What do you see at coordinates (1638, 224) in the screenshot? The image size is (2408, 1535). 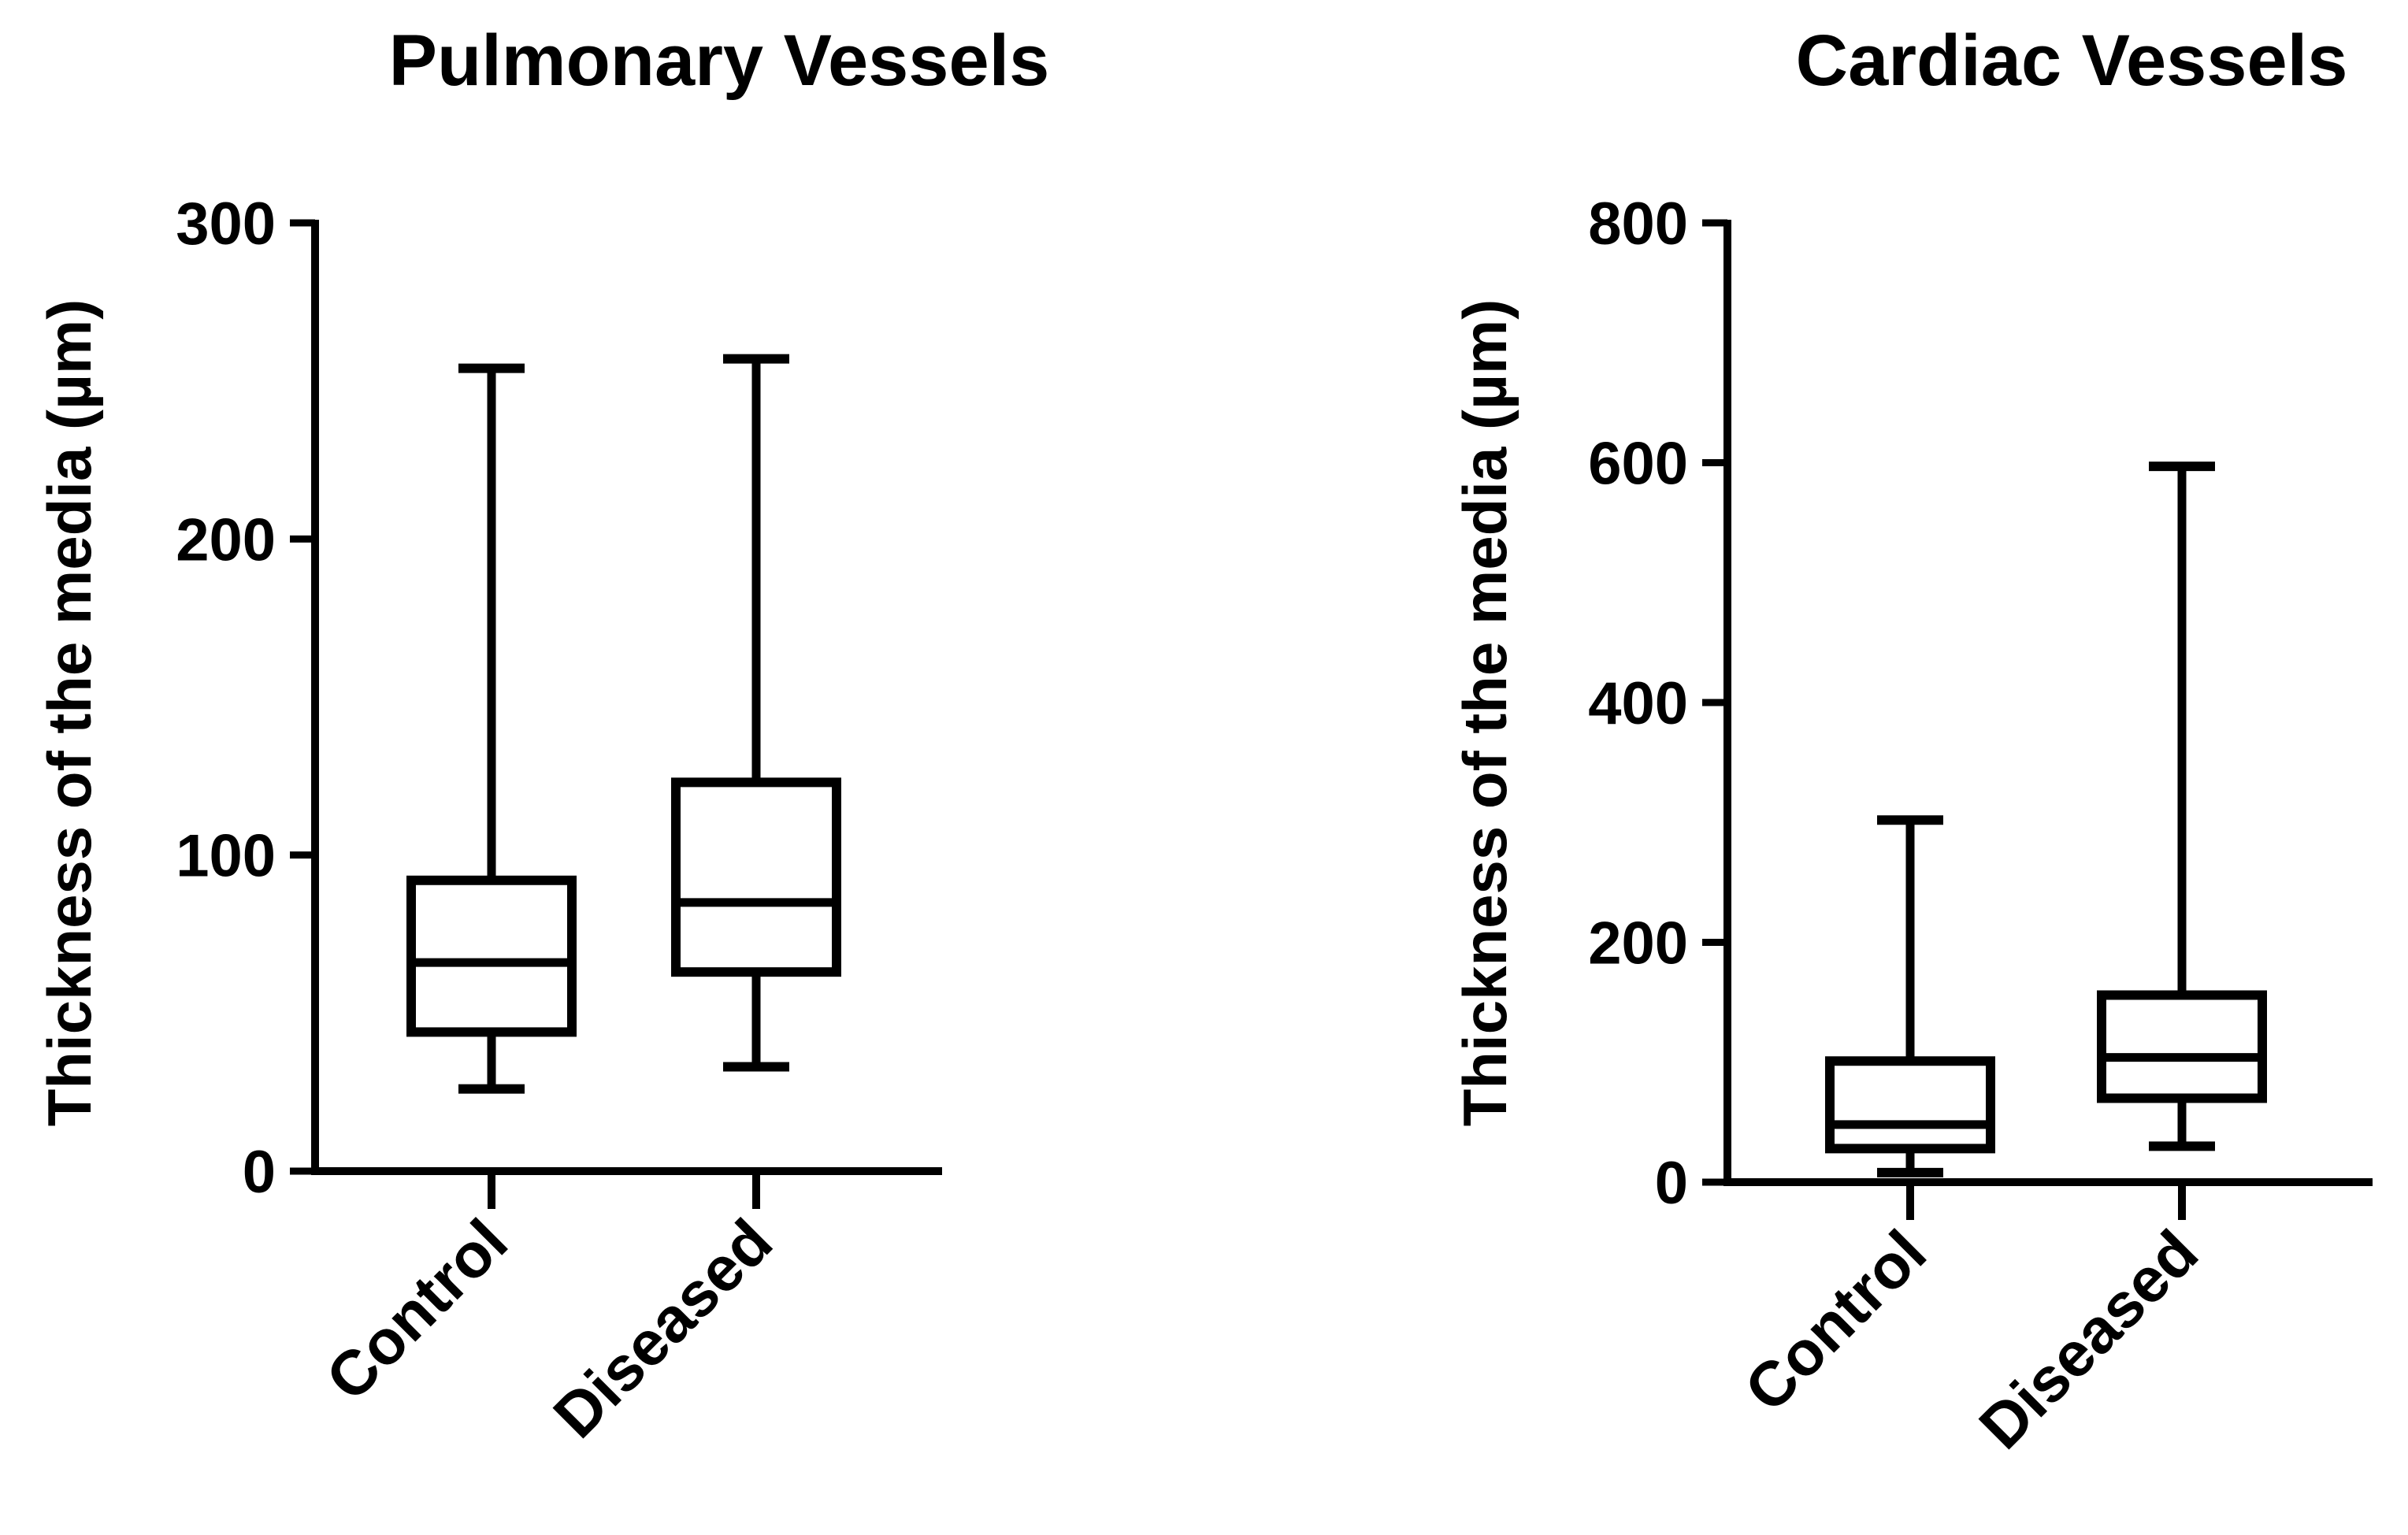 I see `y-tick-label: 800` at bounding box center [1638, 224].